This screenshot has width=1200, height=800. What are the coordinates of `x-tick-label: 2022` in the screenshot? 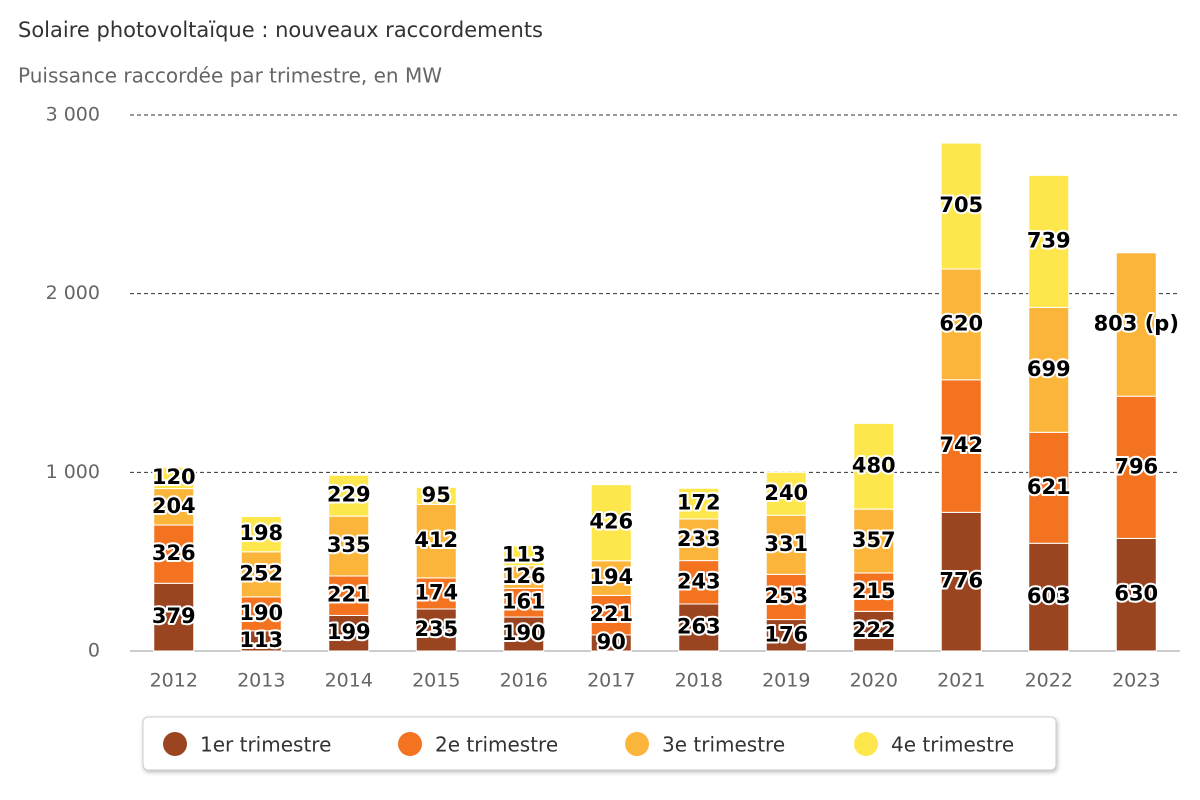 It's located at (1049, 681).